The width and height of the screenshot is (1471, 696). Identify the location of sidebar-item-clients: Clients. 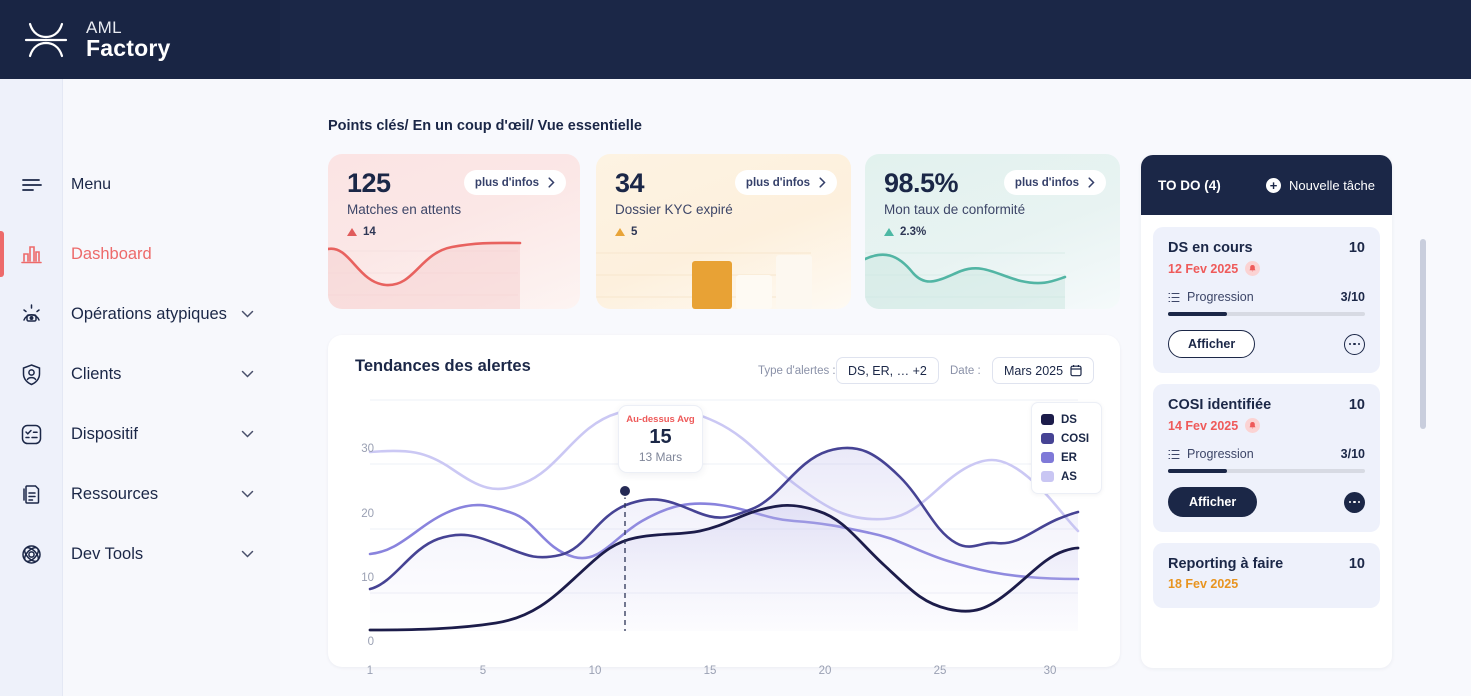
(140, 374).